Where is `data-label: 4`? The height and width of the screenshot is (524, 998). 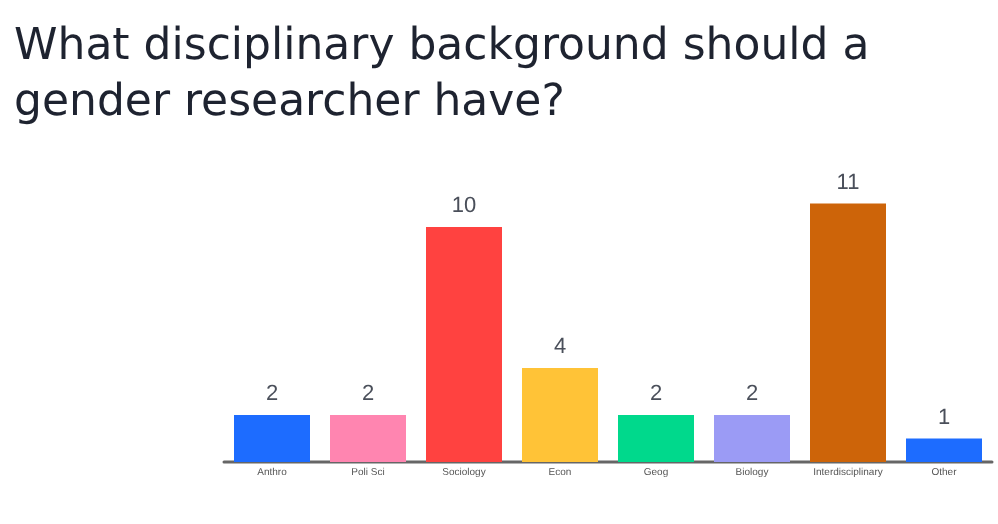
data-label: 4 is located at coordinates (560, 347).